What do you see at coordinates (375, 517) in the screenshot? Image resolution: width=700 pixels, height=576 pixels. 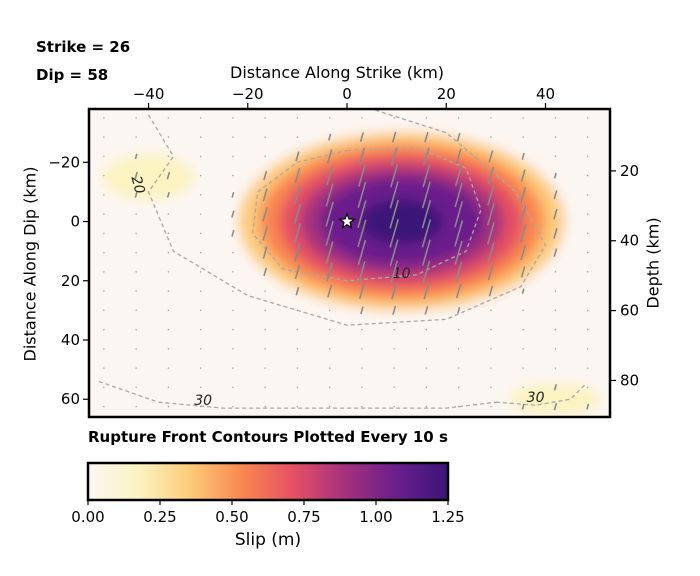 I see `colorbar-tick-label-4: 1.00` at bounding box center [375, 517].